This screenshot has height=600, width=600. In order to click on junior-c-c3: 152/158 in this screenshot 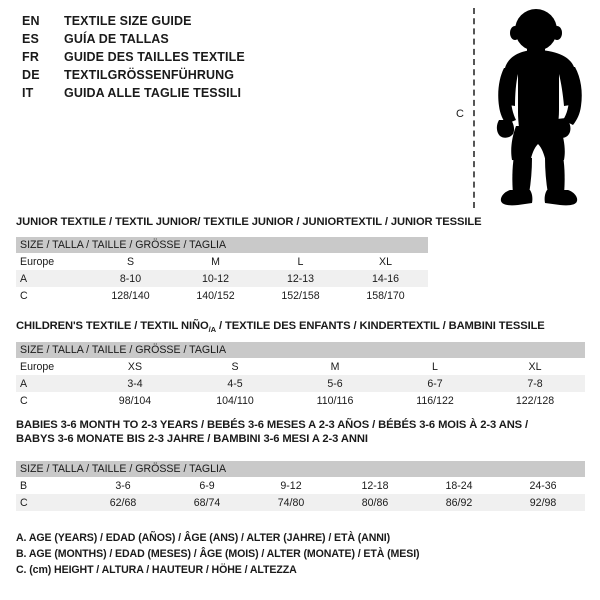, I will do `click(300, 295)`.